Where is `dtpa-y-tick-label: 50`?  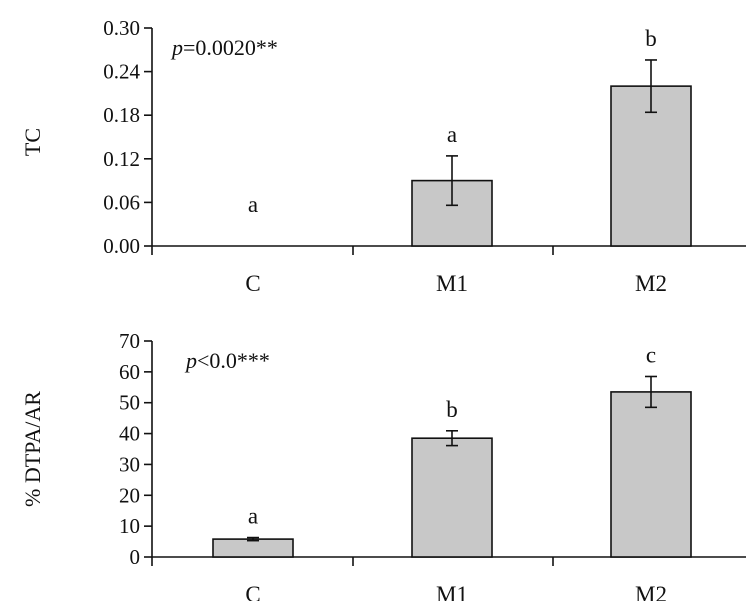 dtpa-y-tick-label: 50 is located at coordinates (129, 403).